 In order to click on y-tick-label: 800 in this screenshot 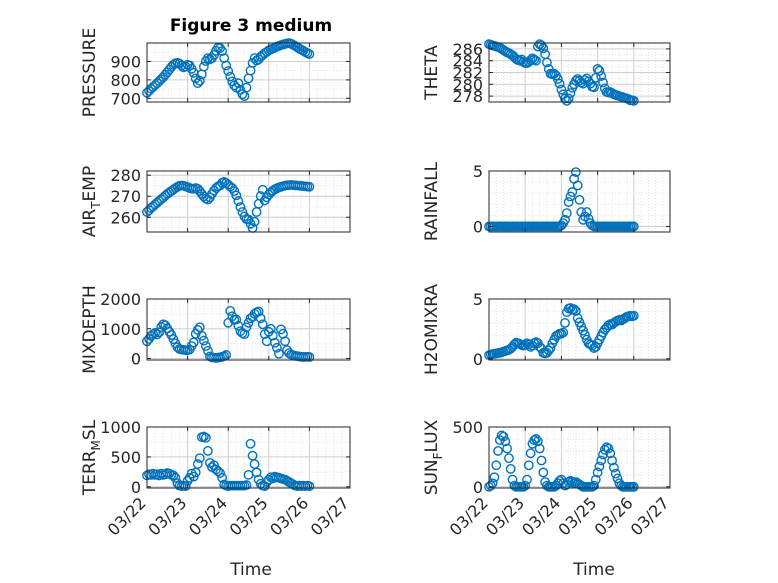, I will do `click(125, 80)`.